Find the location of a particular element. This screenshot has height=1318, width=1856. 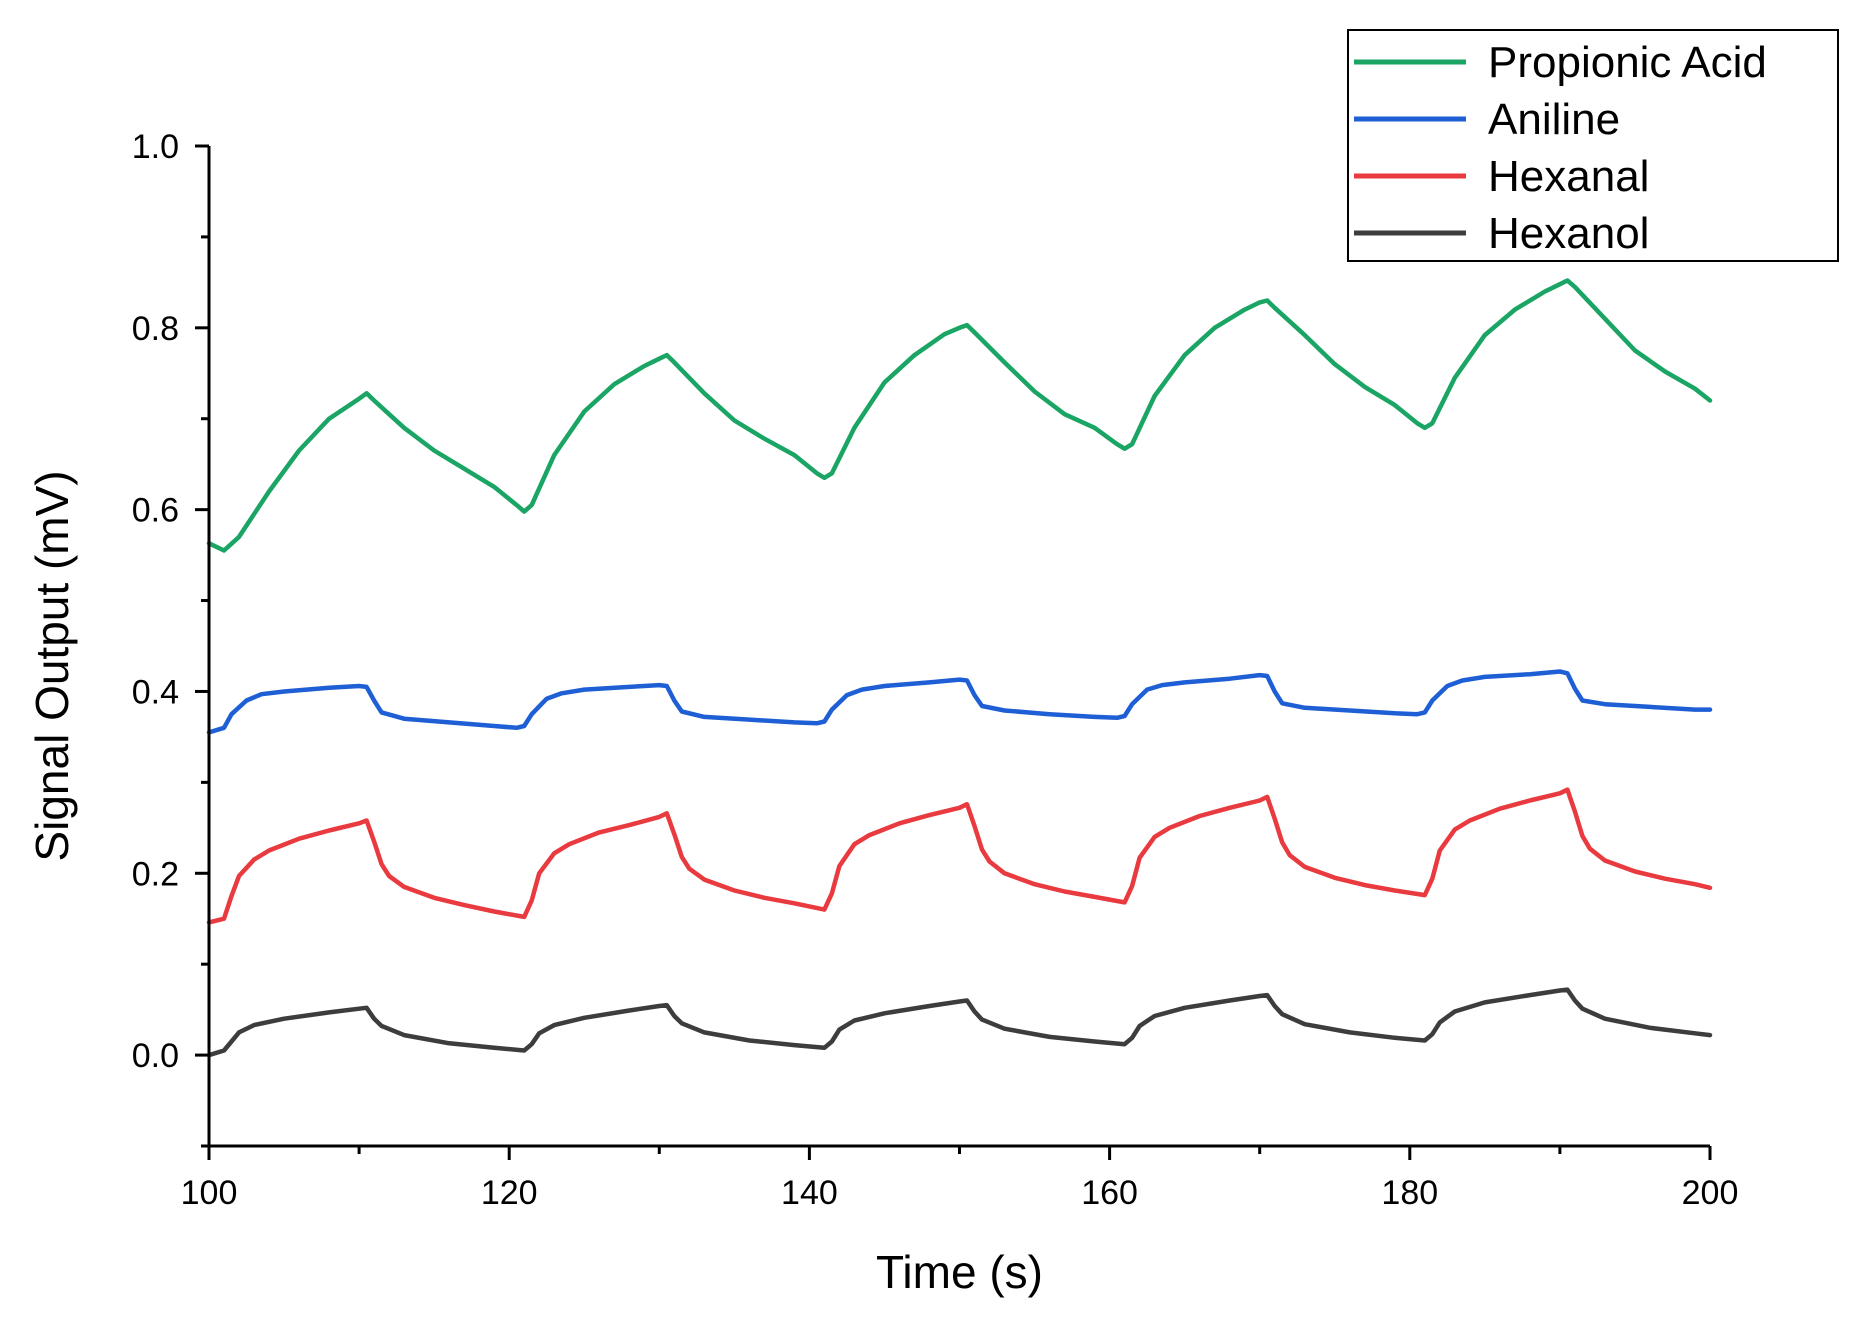

legend-label: Aniline is located at coordinates (1554, 119).